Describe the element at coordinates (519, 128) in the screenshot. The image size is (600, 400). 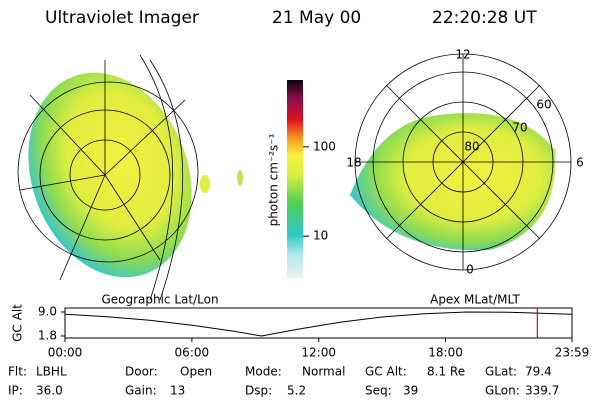
I see `lat-label: 70` at that location.